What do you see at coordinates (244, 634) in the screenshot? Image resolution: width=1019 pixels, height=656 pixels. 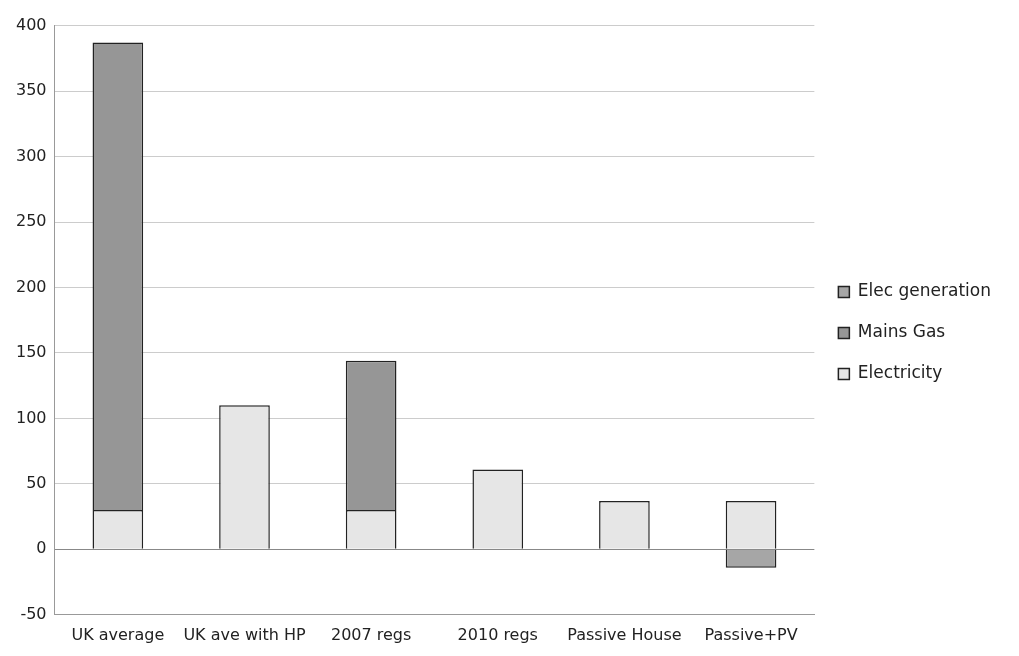 I see `x-tick-label: UK ave with HP` at bounding box center [244, 634].